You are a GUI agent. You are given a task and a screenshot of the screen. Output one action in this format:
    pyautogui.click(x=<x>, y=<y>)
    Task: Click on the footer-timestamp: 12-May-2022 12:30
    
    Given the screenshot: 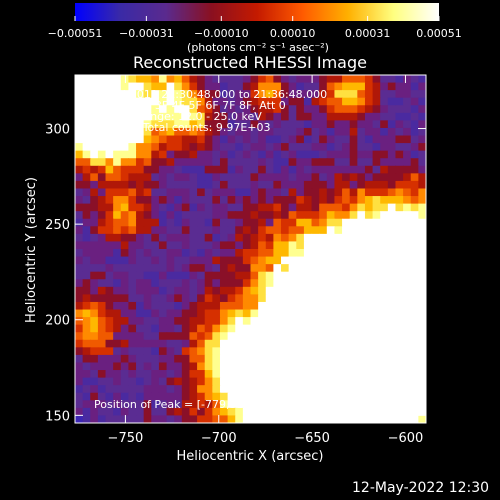 What is the action you would take?
    pyautogui.click(x=421, y=488)
    